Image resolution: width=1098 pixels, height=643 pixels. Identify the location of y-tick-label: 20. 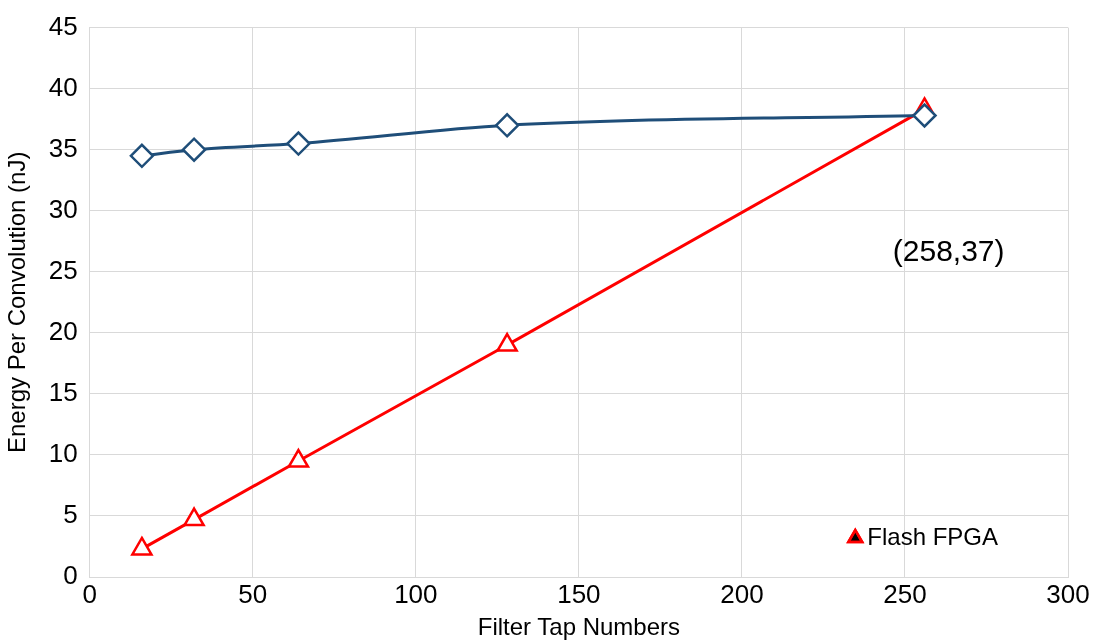
(63, 330).